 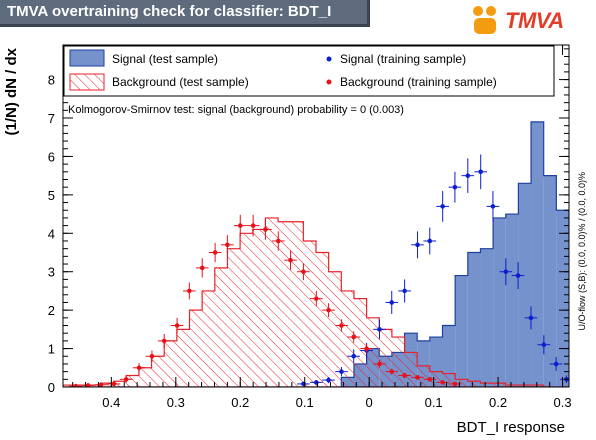 What do you see at coordinates (51, 272) in the screenshot?
I see `y-tick-label: 3` at bounding box center [51, 272].